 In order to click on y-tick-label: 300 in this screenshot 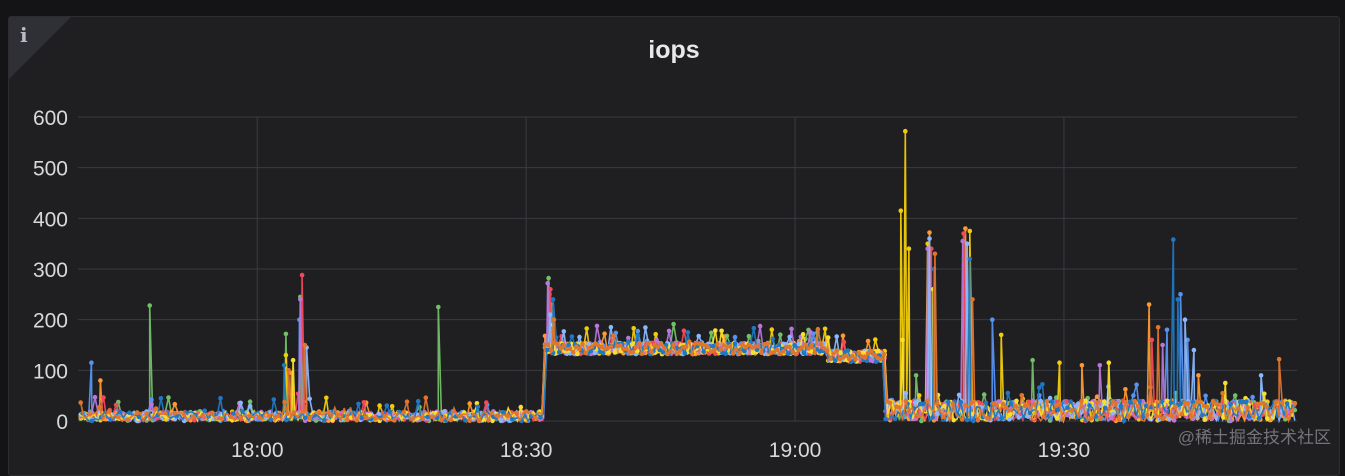, I will do `click(50, 270)`.